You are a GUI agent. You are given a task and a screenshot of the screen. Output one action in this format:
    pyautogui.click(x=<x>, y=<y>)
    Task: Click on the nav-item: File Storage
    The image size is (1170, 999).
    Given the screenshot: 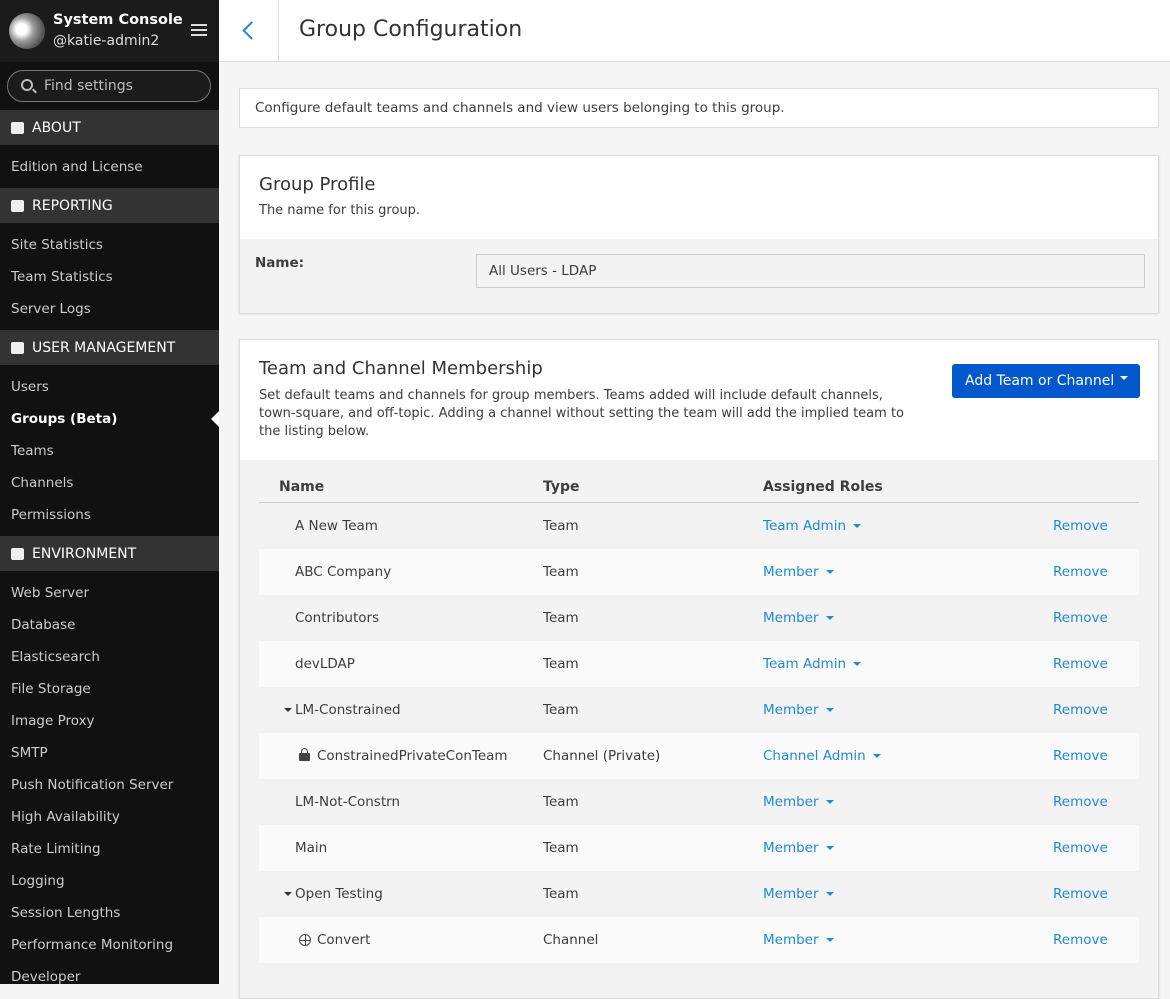 What is the action you would take?
    pyautogui.click(x=51, y=689)
    